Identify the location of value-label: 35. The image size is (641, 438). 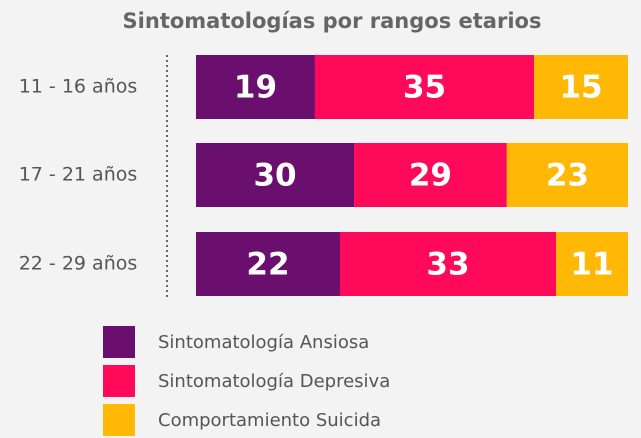
(424, 88).